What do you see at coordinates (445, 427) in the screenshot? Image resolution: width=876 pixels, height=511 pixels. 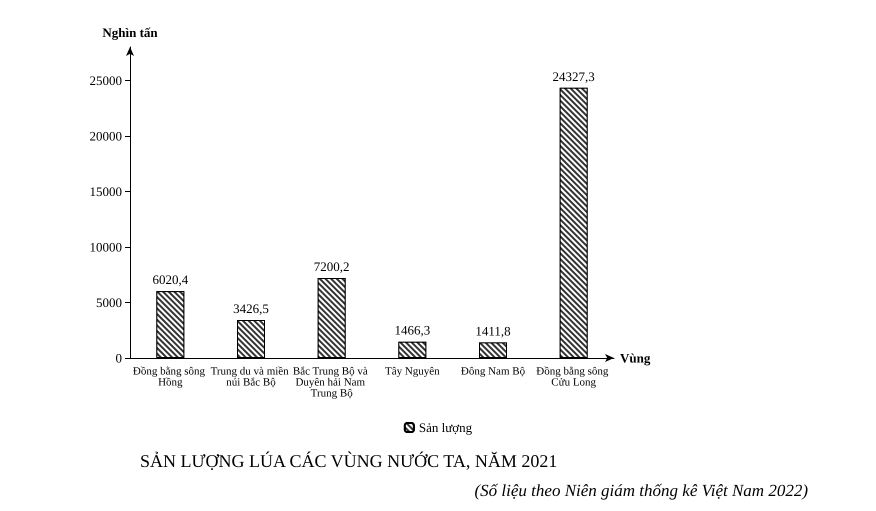 I see `legend-label: Sản lượng` at bounding box center [445, 427].